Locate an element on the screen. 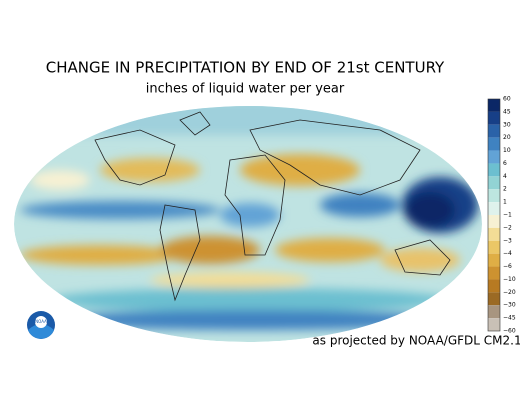 The height and width of the screenshot is (404, 520). colorbar-label: −60 is located at coordinates (509, 331).